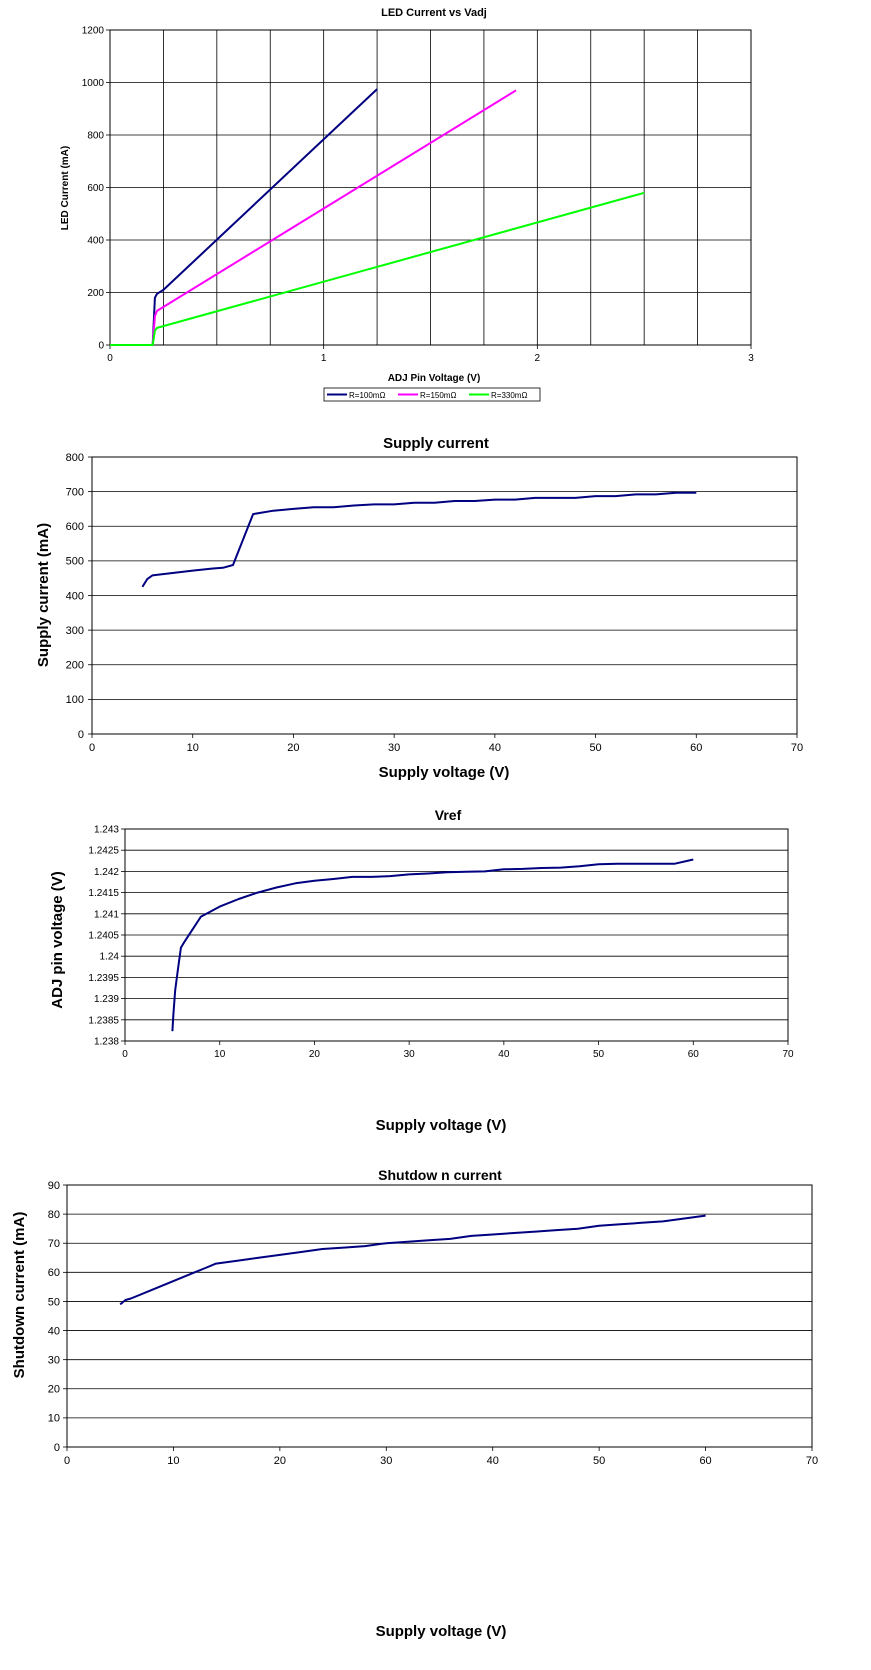 The height and width of the screenshot is (1670, 871). I want to click on legend: R=100mΩ R=150mΩ R=330mΩ, so click(432, 394).